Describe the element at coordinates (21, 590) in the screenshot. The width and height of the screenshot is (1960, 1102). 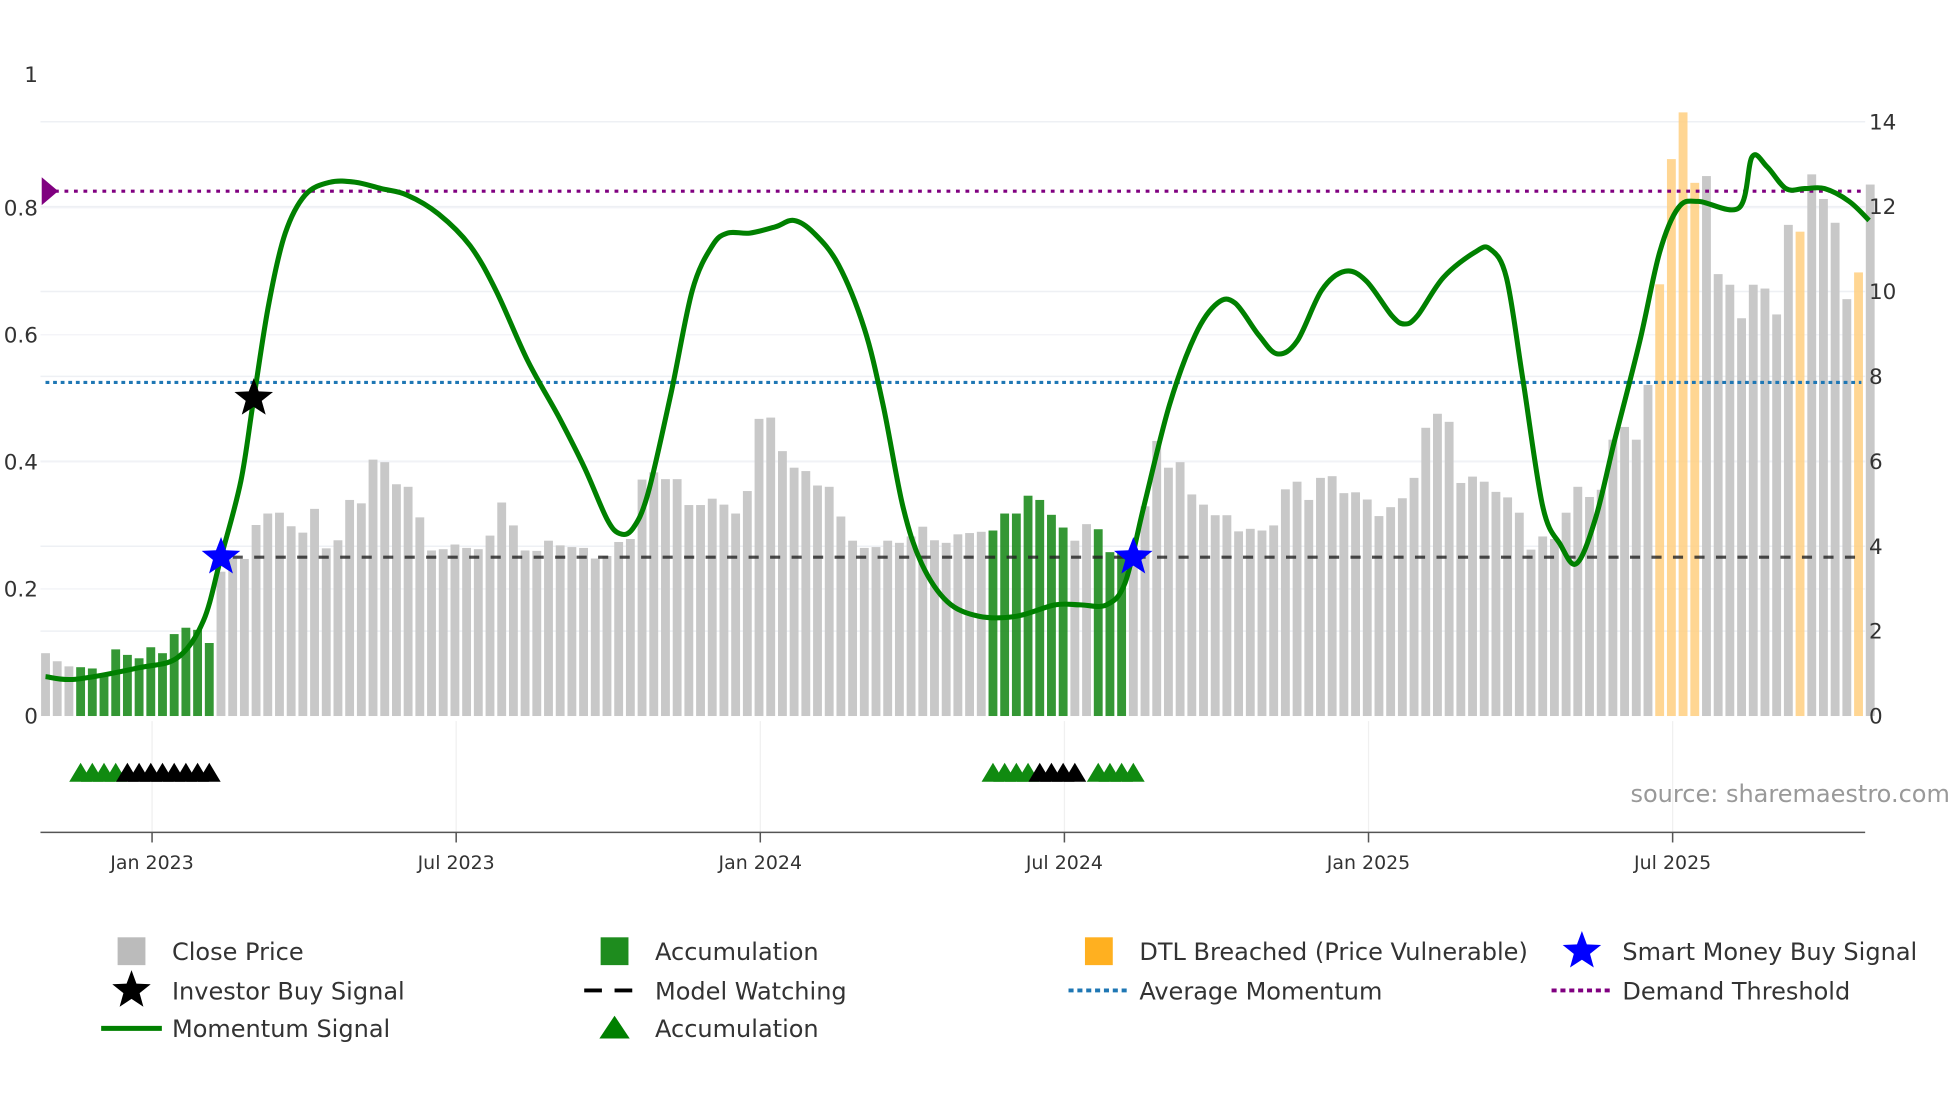
I see `left-tick-label: 0.2` at that location.